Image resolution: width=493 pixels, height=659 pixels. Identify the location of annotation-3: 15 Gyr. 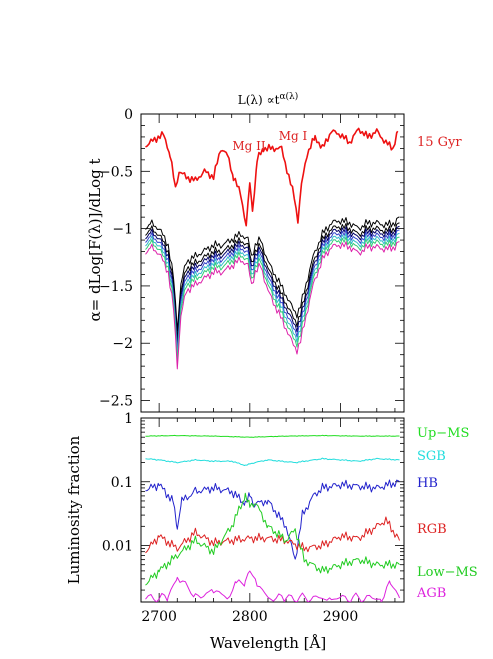
(439, 142).